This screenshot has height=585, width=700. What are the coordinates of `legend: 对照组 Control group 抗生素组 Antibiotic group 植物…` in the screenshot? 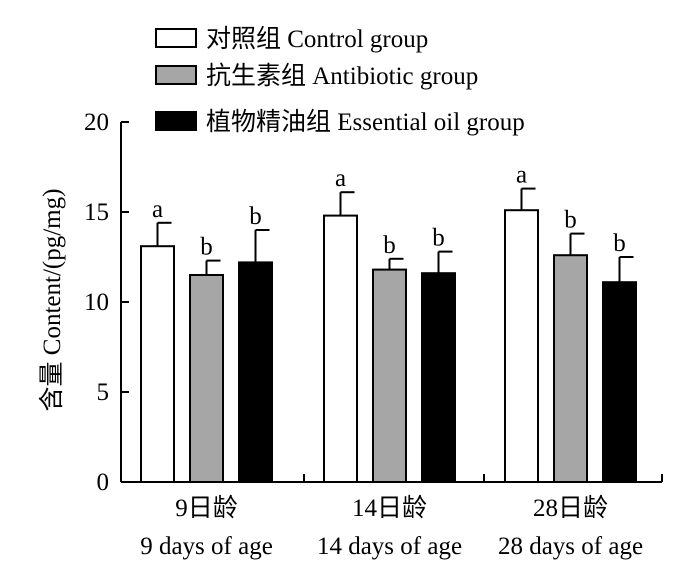 It's located at (340, 80).